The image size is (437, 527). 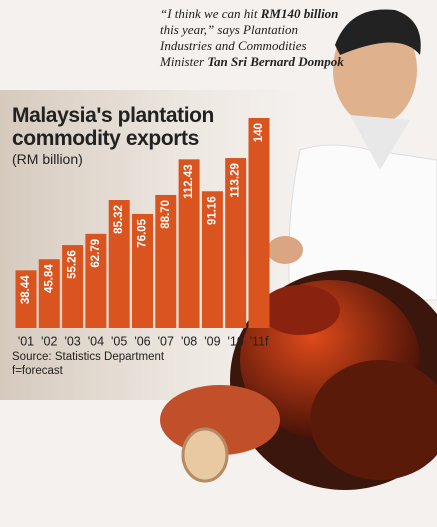 I want to click on value-label: 76.05, so click(x=143, y=232).